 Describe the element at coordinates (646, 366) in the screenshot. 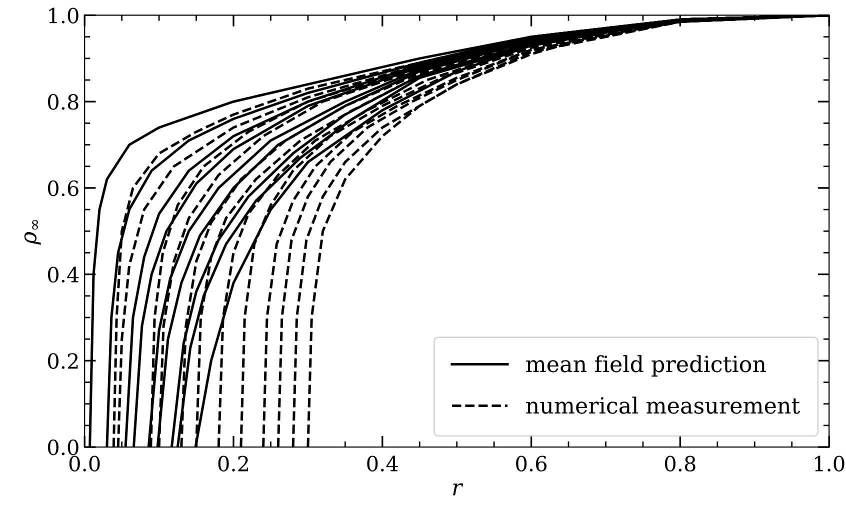

I see `legend-label: mean field prediction` at that location.